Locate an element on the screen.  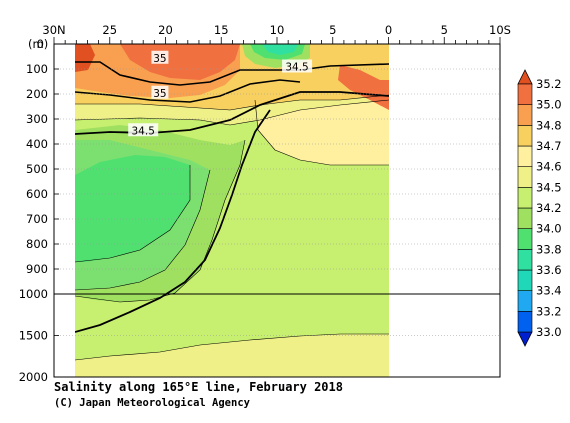
figure-credit: (C) Japan Meteorological Agency is located at coordinates (152, 403).